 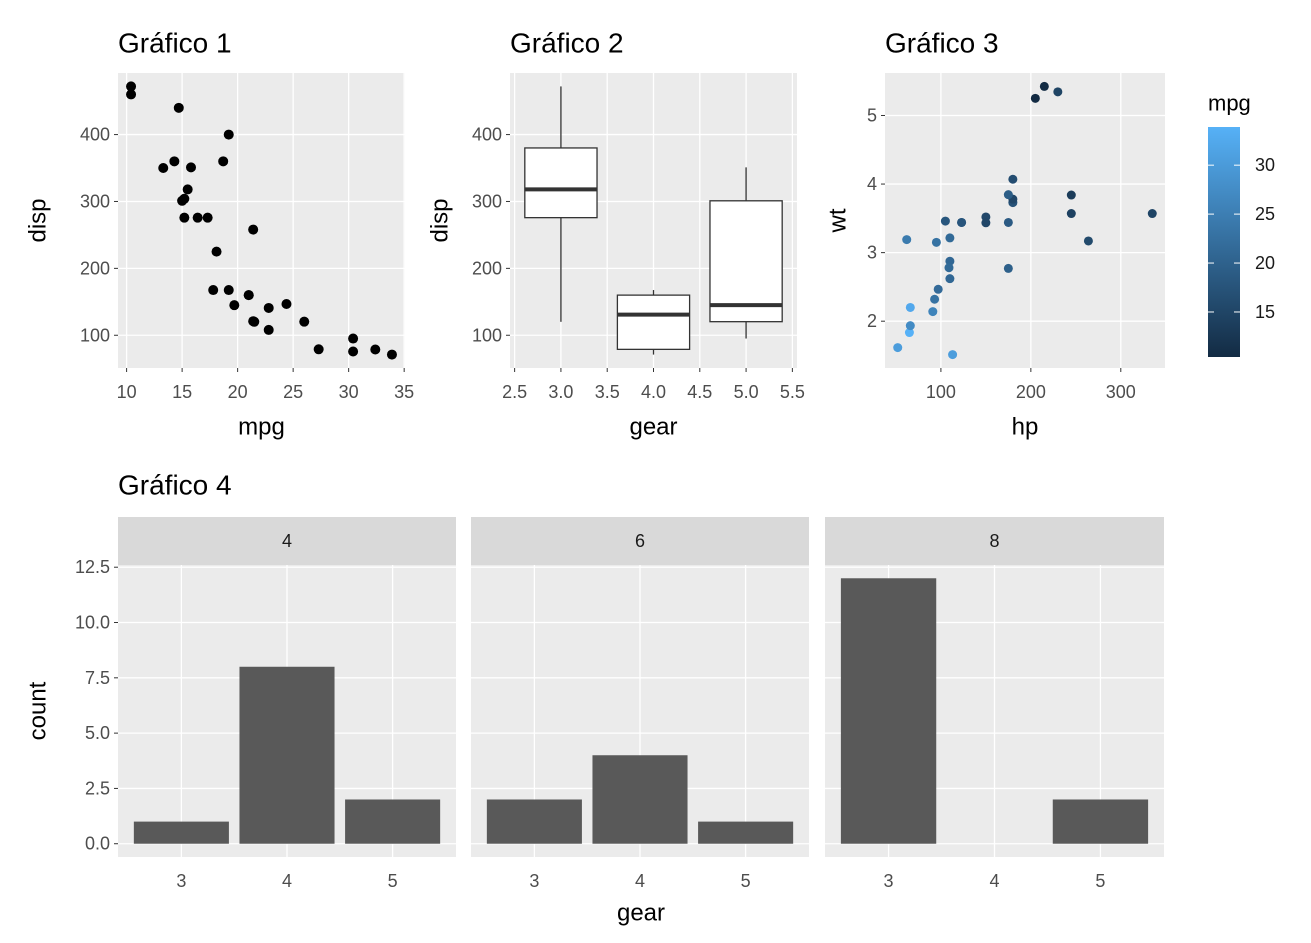 I want to click on colorbar-label: 30, so click(x=1265, y=165).